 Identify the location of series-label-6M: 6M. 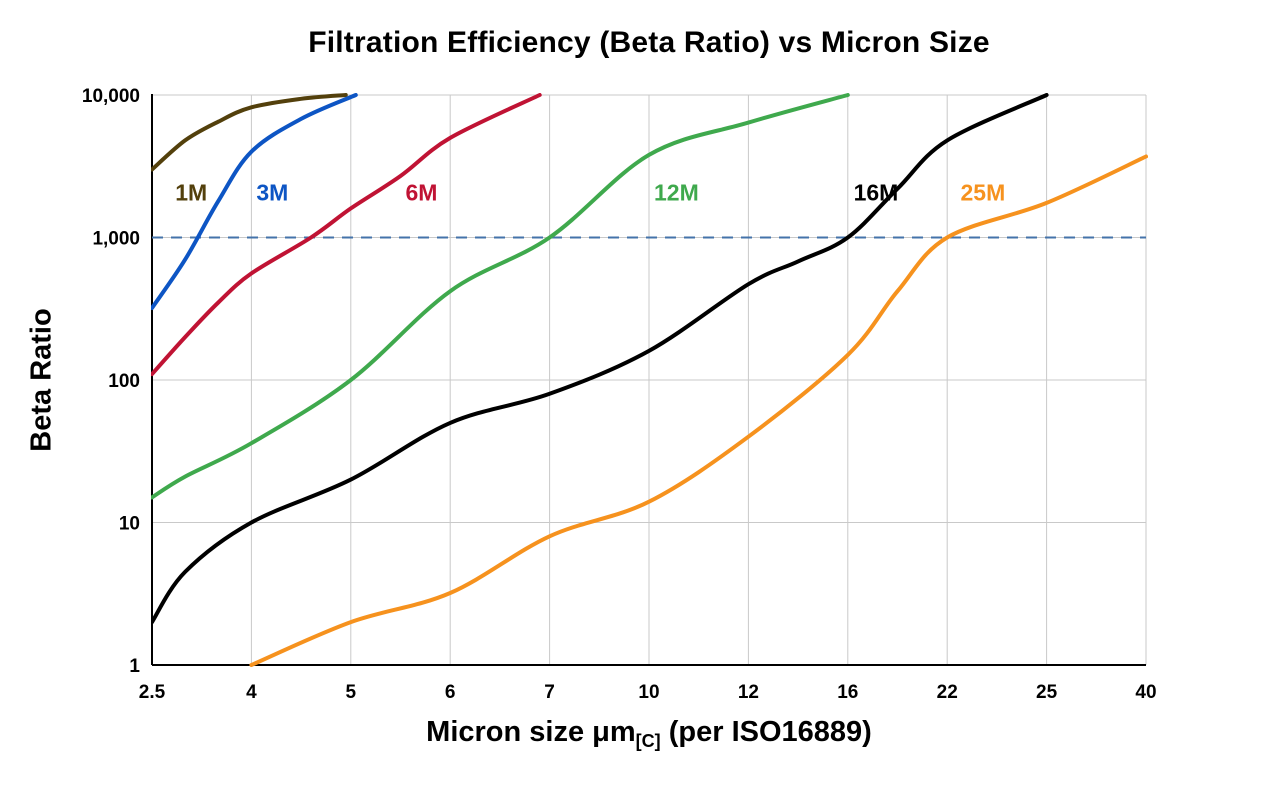
(422, 193).